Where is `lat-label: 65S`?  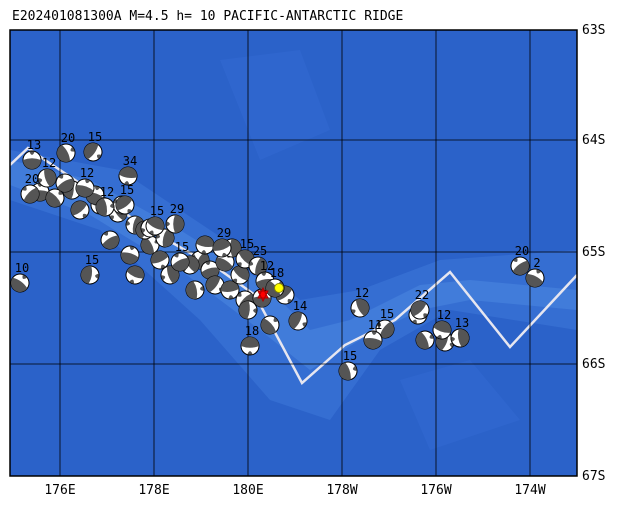
lat-label: 65S is located at coordinates (593, 252).